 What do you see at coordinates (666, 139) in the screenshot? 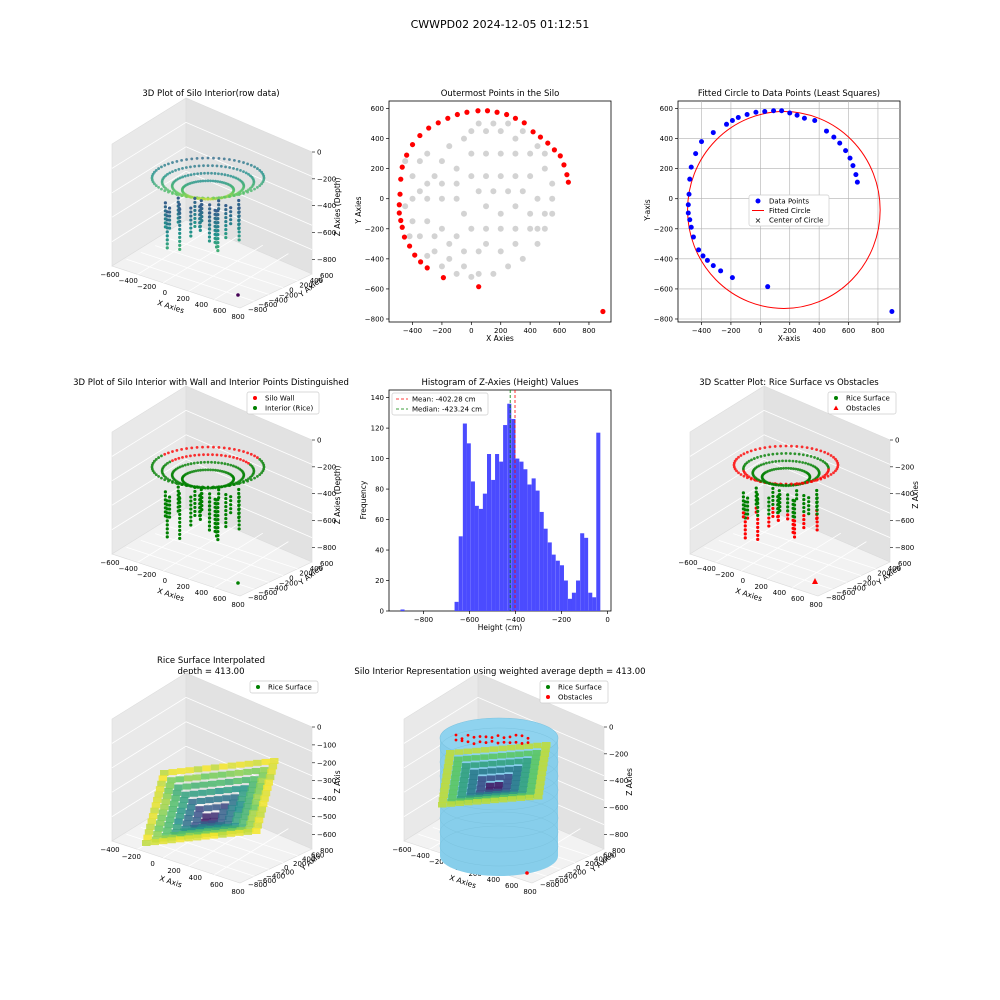
I see `y-tick-label: 400` at bounding box center [666, 139].